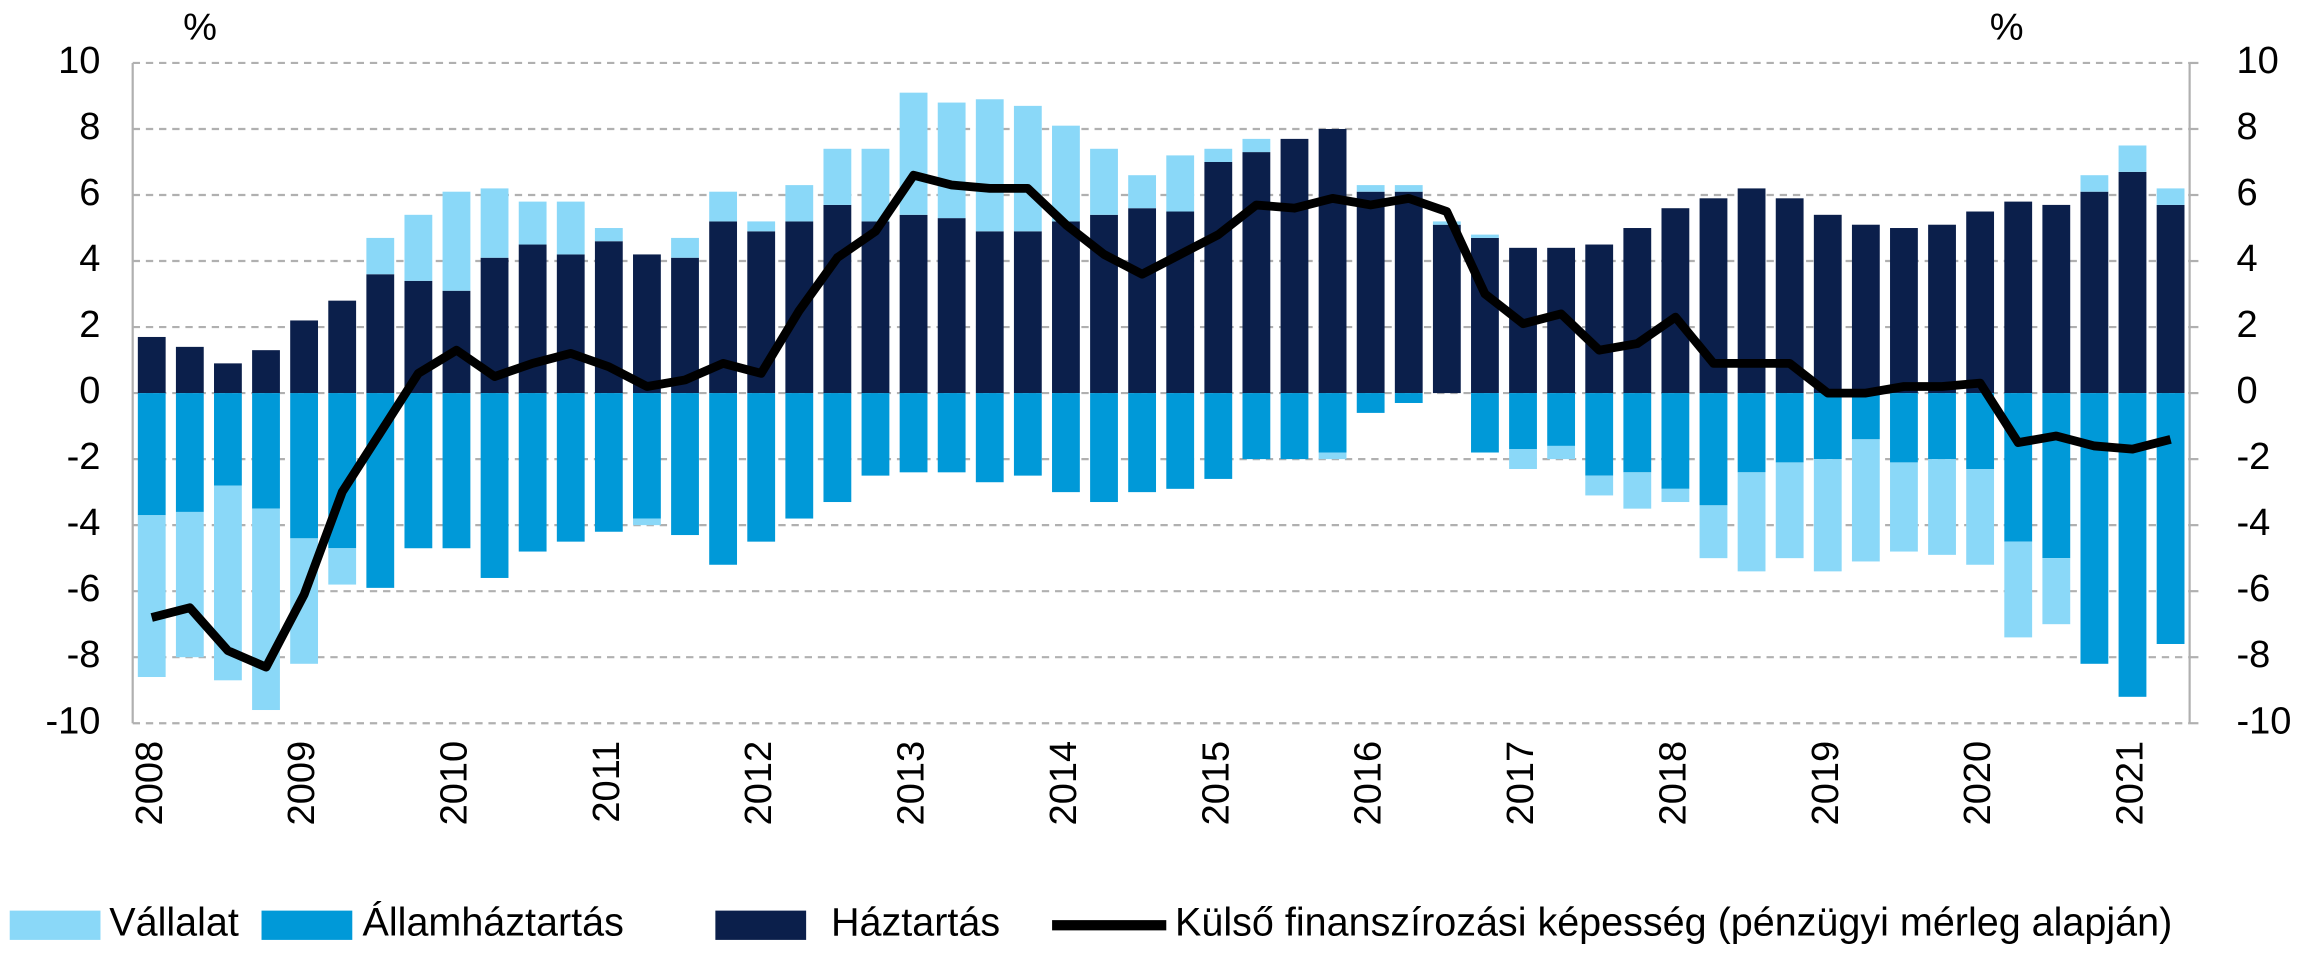  Describe the element at coordinates (455, 783) in the screenshot. I see `x-tick-label: 2010` at that location.